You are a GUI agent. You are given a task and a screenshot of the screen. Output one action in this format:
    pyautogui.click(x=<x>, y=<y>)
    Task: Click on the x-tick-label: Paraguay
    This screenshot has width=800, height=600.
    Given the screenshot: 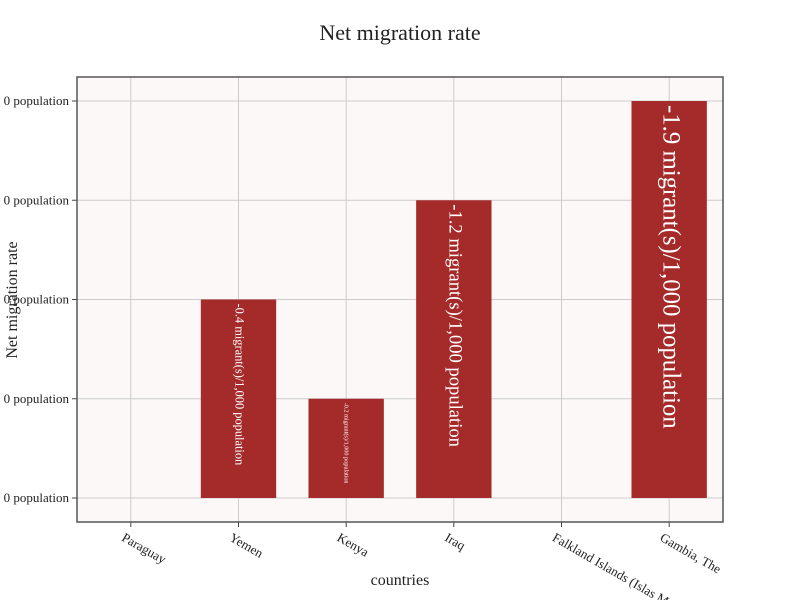 What is the action you would take?
    pyautogui.click(x=144, y=548)
    